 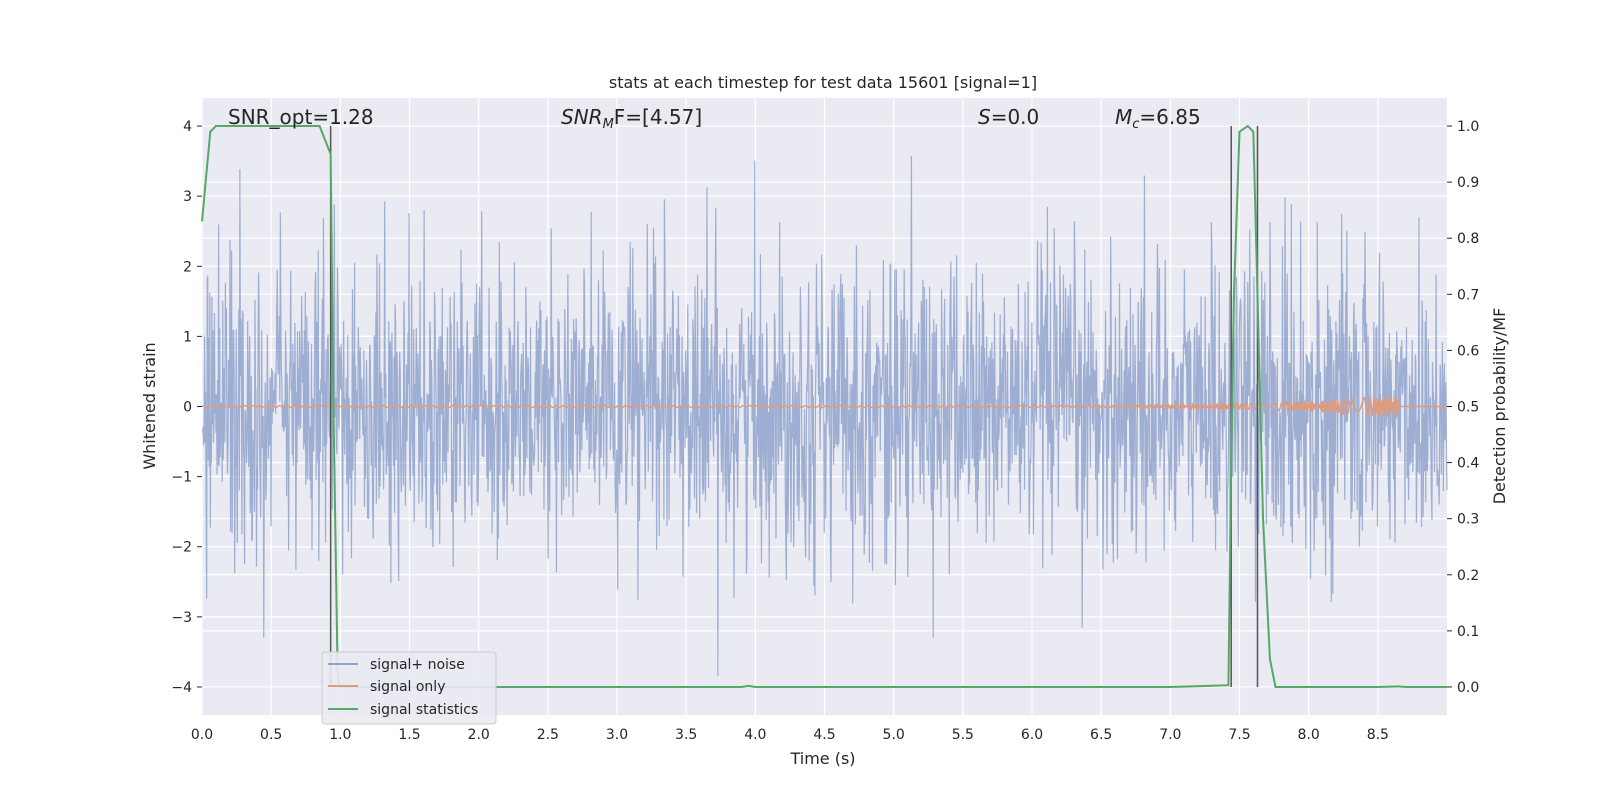 What do you see at coordinates (617, 735) in the screenshot?
I see `x-tick-label: 3.0` at bounding box center [617, 735].